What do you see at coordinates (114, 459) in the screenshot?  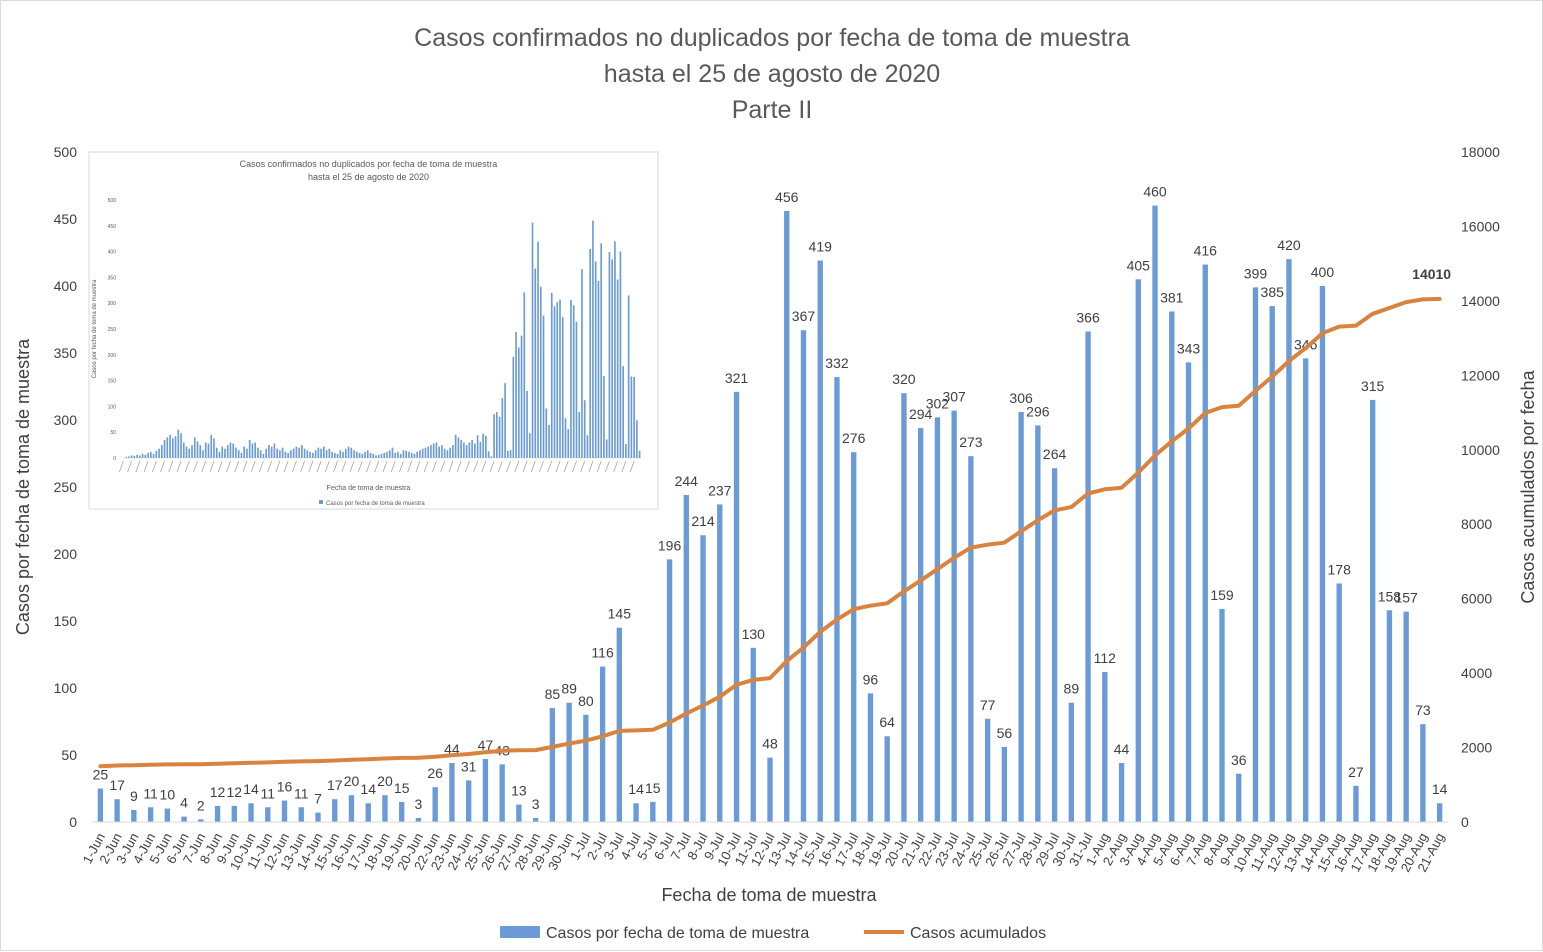 I see `inset-tick-label: 0` at bounding box center [114, 459].